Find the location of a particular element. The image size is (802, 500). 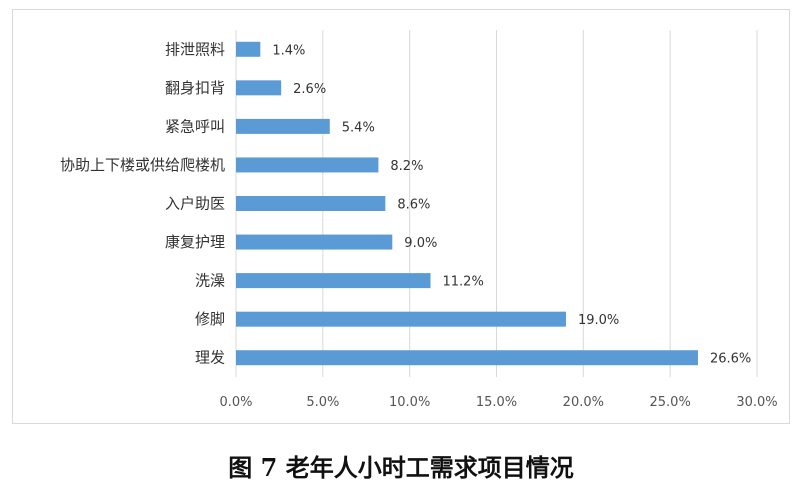

category-label: 协助上下楼或供给爬楼机 is located at coordinates (142, 165).